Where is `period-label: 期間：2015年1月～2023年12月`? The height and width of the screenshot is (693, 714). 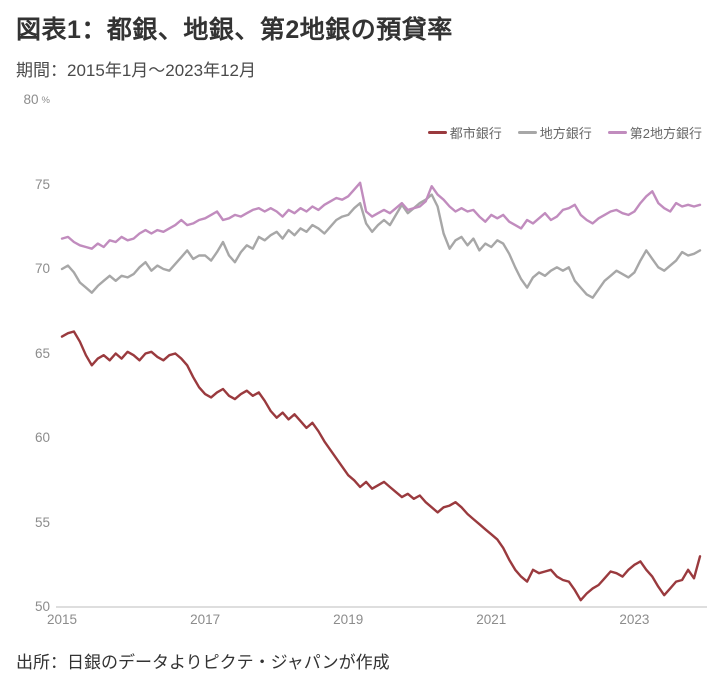
period-label: 期間：2015年1月～2023年12月 is located at coordinates (136, 70).